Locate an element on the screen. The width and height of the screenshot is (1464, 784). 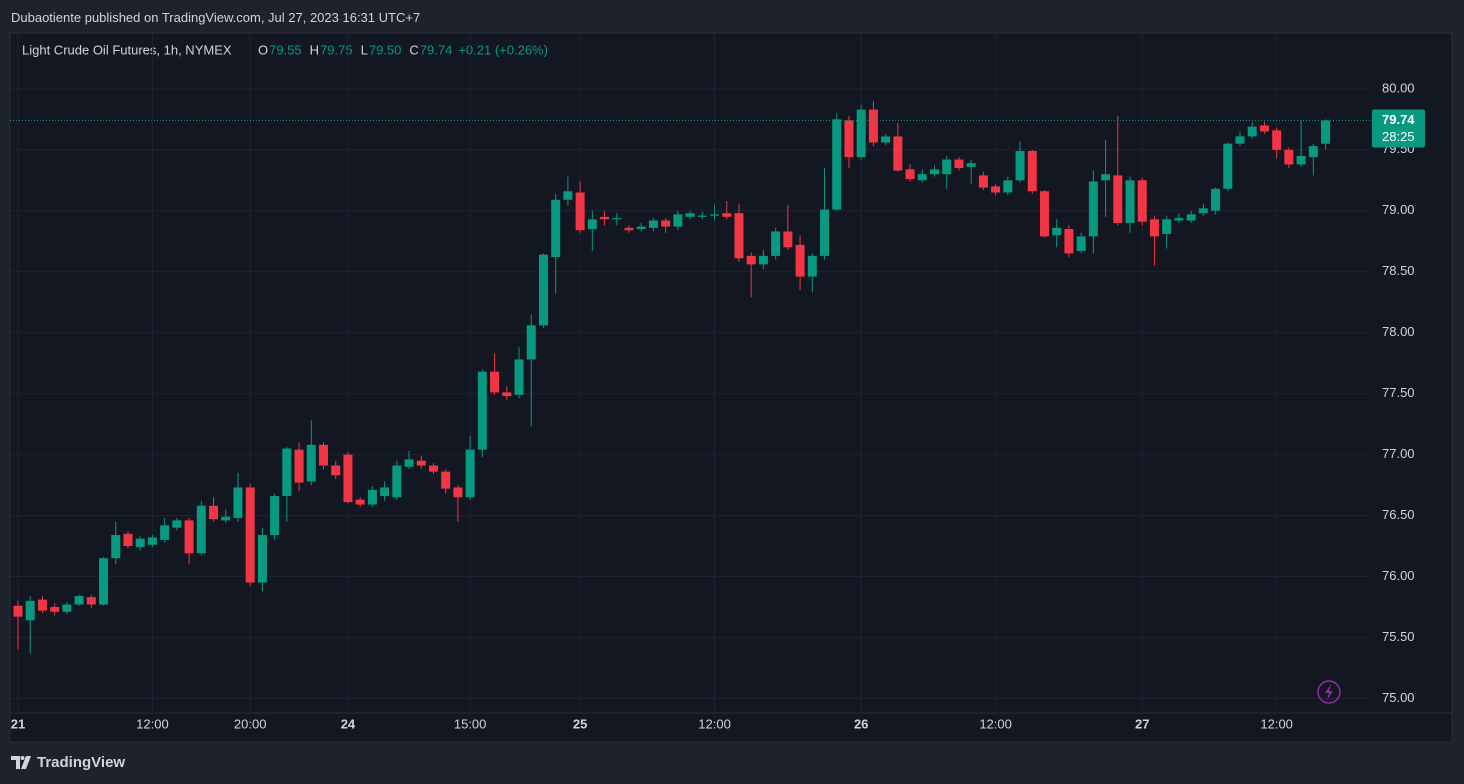
brand: TradingView is located at coordinates (68, 762).